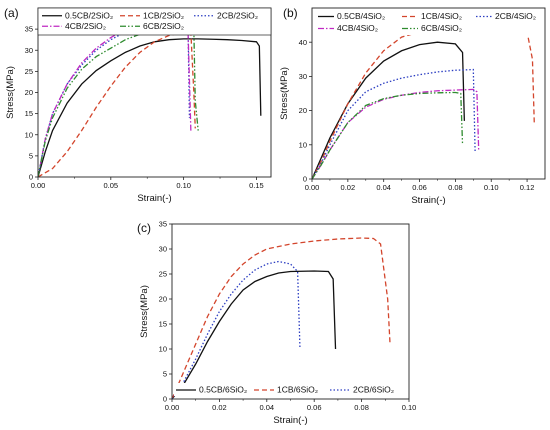 The image size is (550, 430). What do you see at coordinates (441, 28) in the screenshot?
I see `legend-entry: 6CB/4SiO₂` at bounding box center [441, 28].